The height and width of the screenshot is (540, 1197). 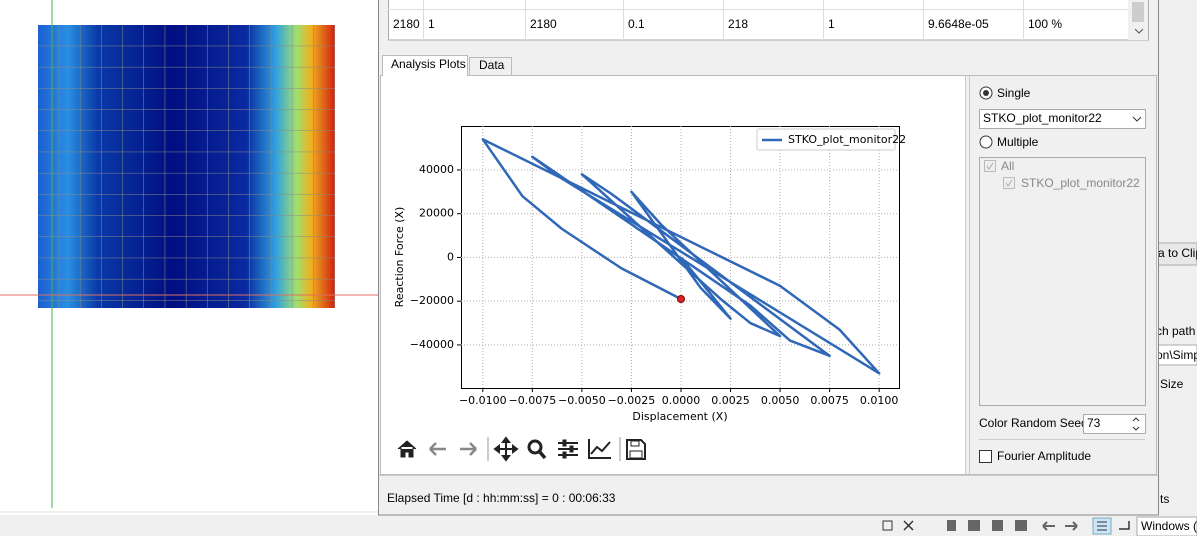 I want to click on current-point, so click(x=680, y=298).